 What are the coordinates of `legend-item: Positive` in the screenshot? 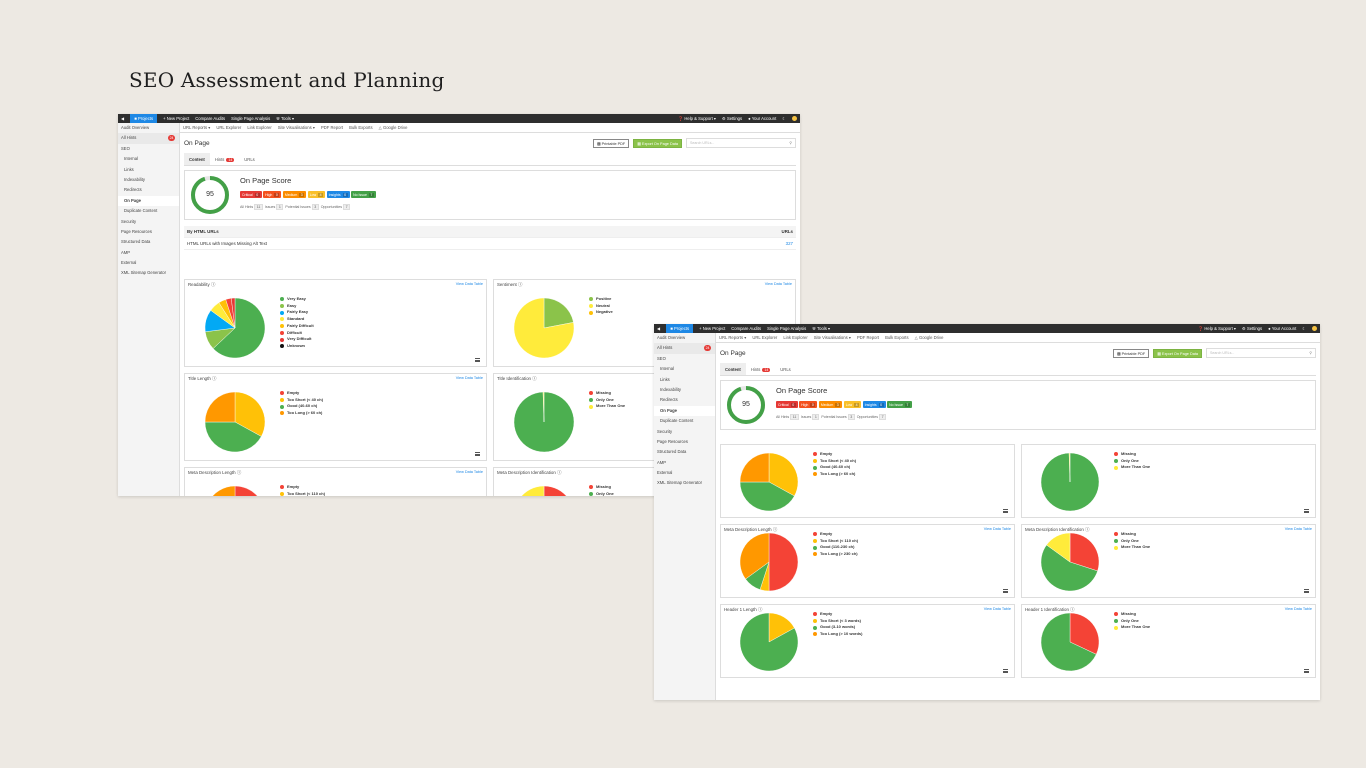 It's located at (601, 299).